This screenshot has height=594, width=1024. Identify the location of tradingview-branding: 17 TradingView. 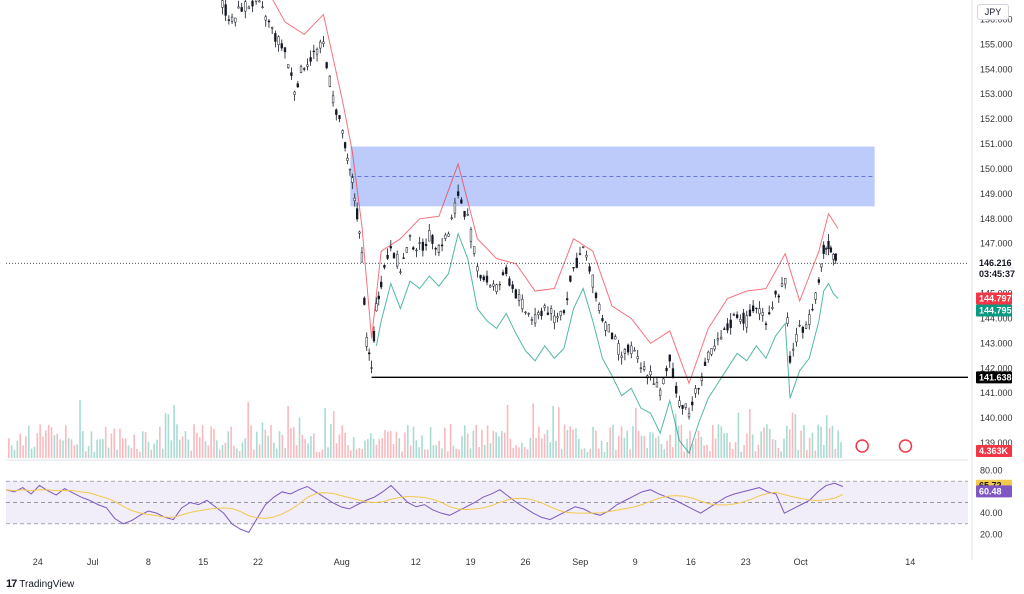
(40, 584).